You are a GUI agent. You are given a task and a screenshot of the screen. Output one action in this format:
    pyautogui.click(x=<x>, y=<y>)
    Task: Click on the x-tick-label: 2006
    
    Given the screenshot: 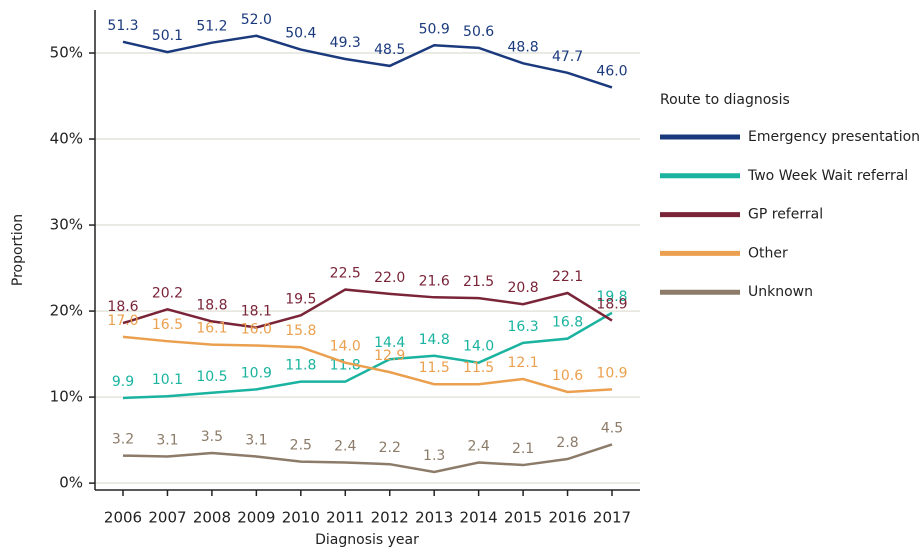 What is the action you would take?
    pyautogui.click(x=123, y=518)
    